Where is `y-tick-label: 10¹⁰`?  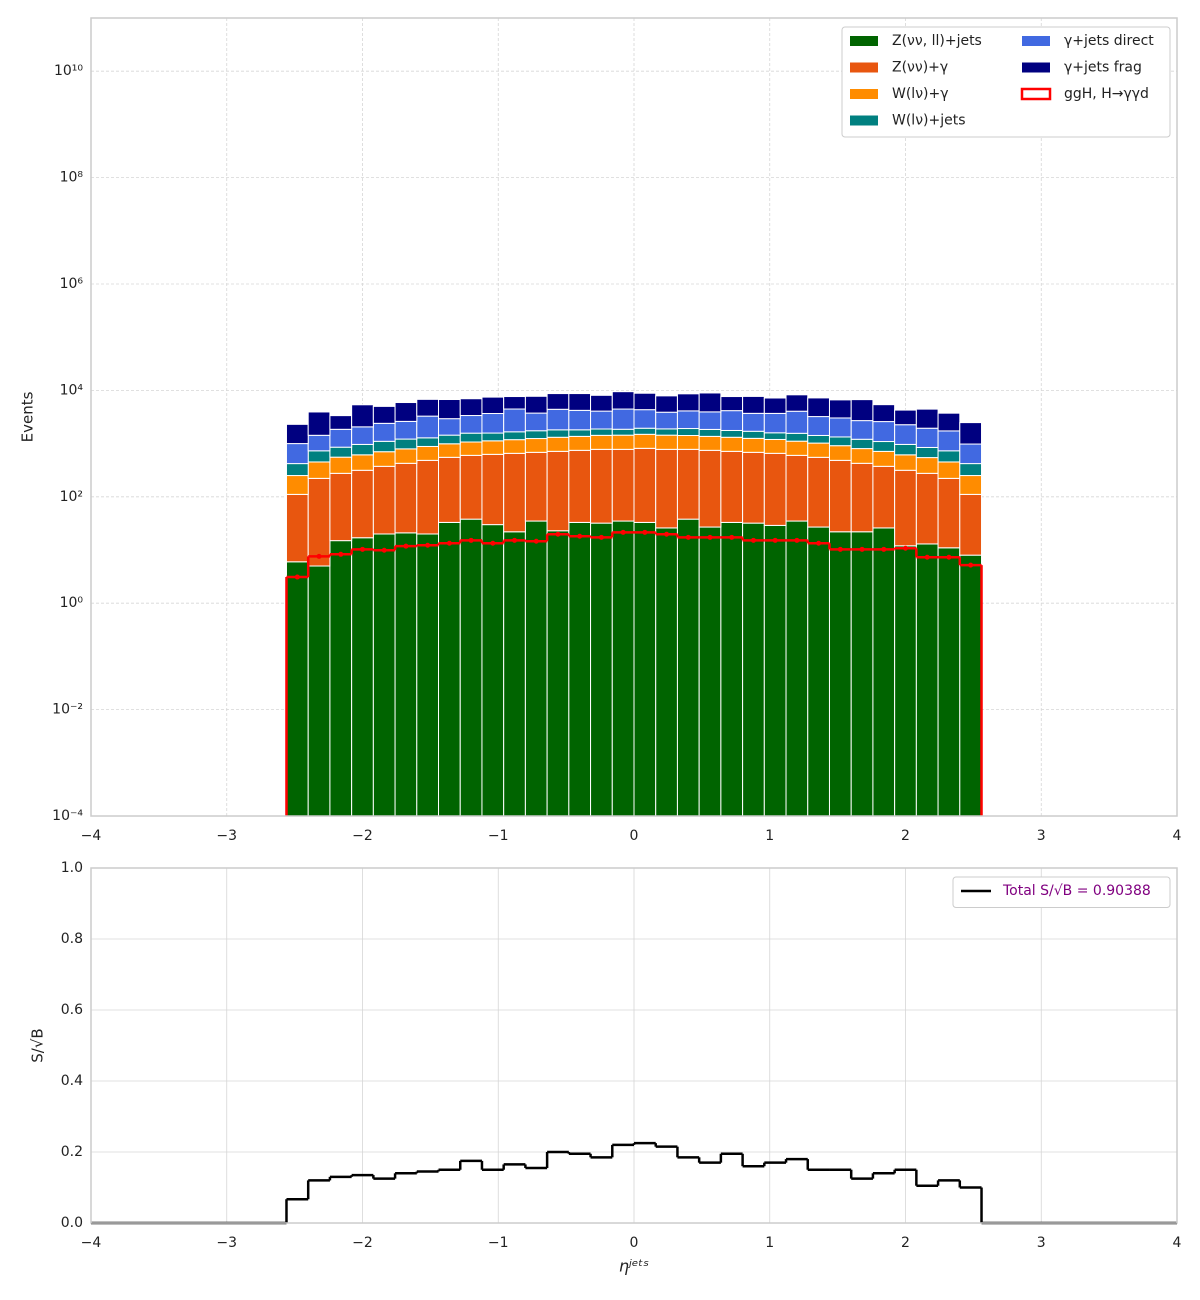 y-tick-label: 10¹⁰ is located at coordinates (68, 71).